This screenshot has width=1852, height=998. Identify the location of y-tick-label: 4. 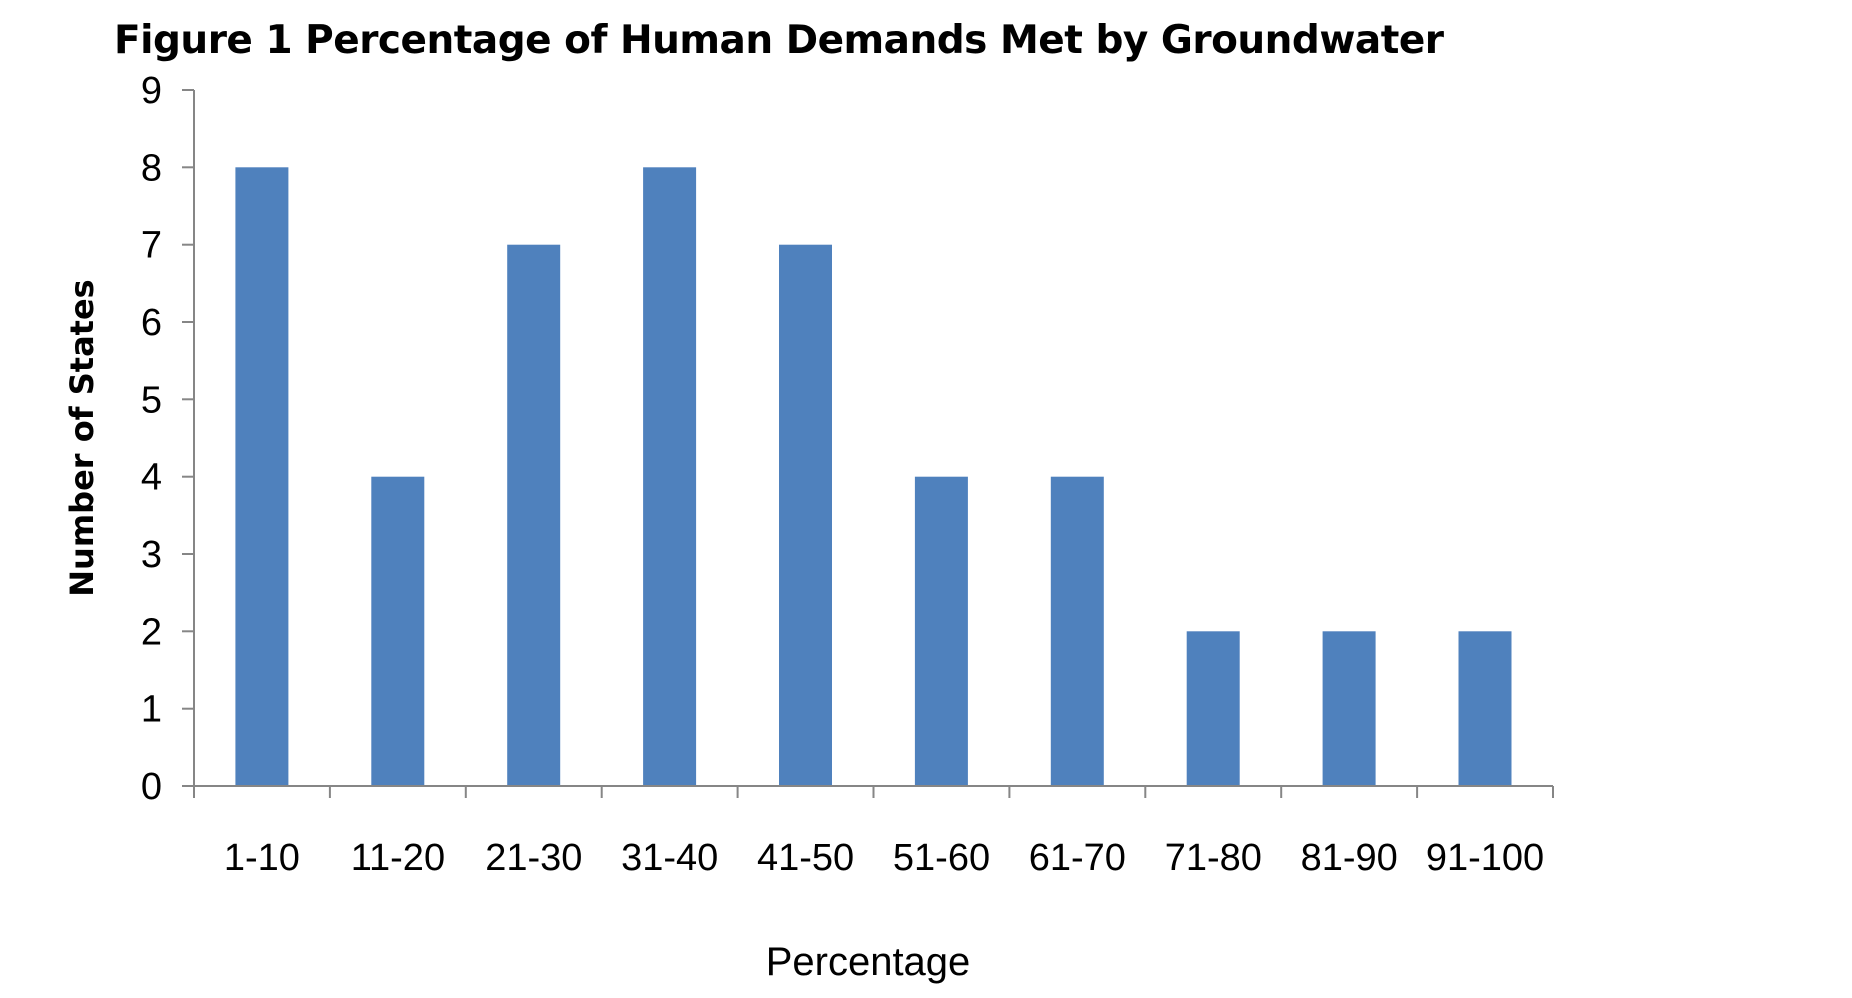
(151, 478).